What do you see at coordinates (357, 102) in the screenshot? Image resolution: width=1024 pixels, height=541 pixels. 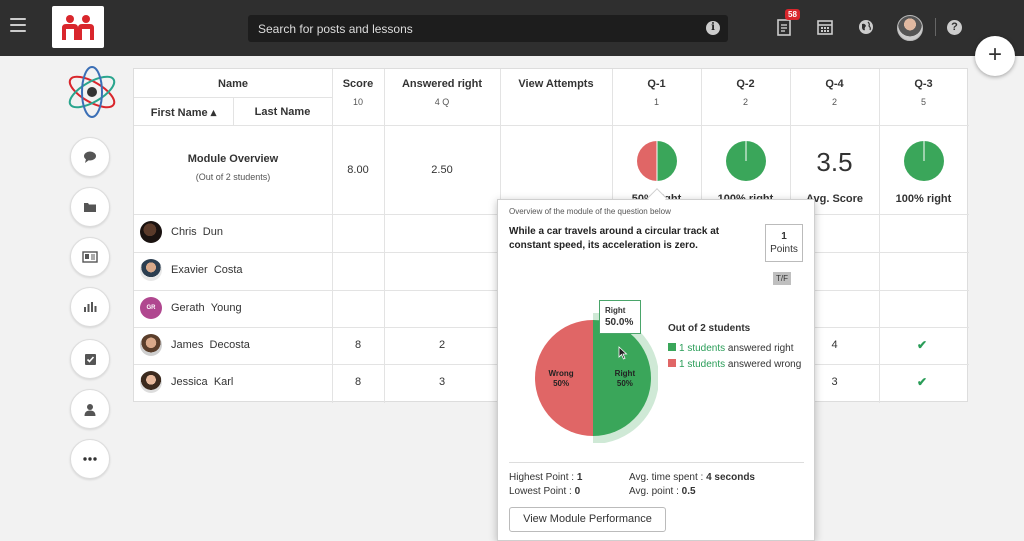 I see `header-score-max: 10` at bounding box center [357, 102].